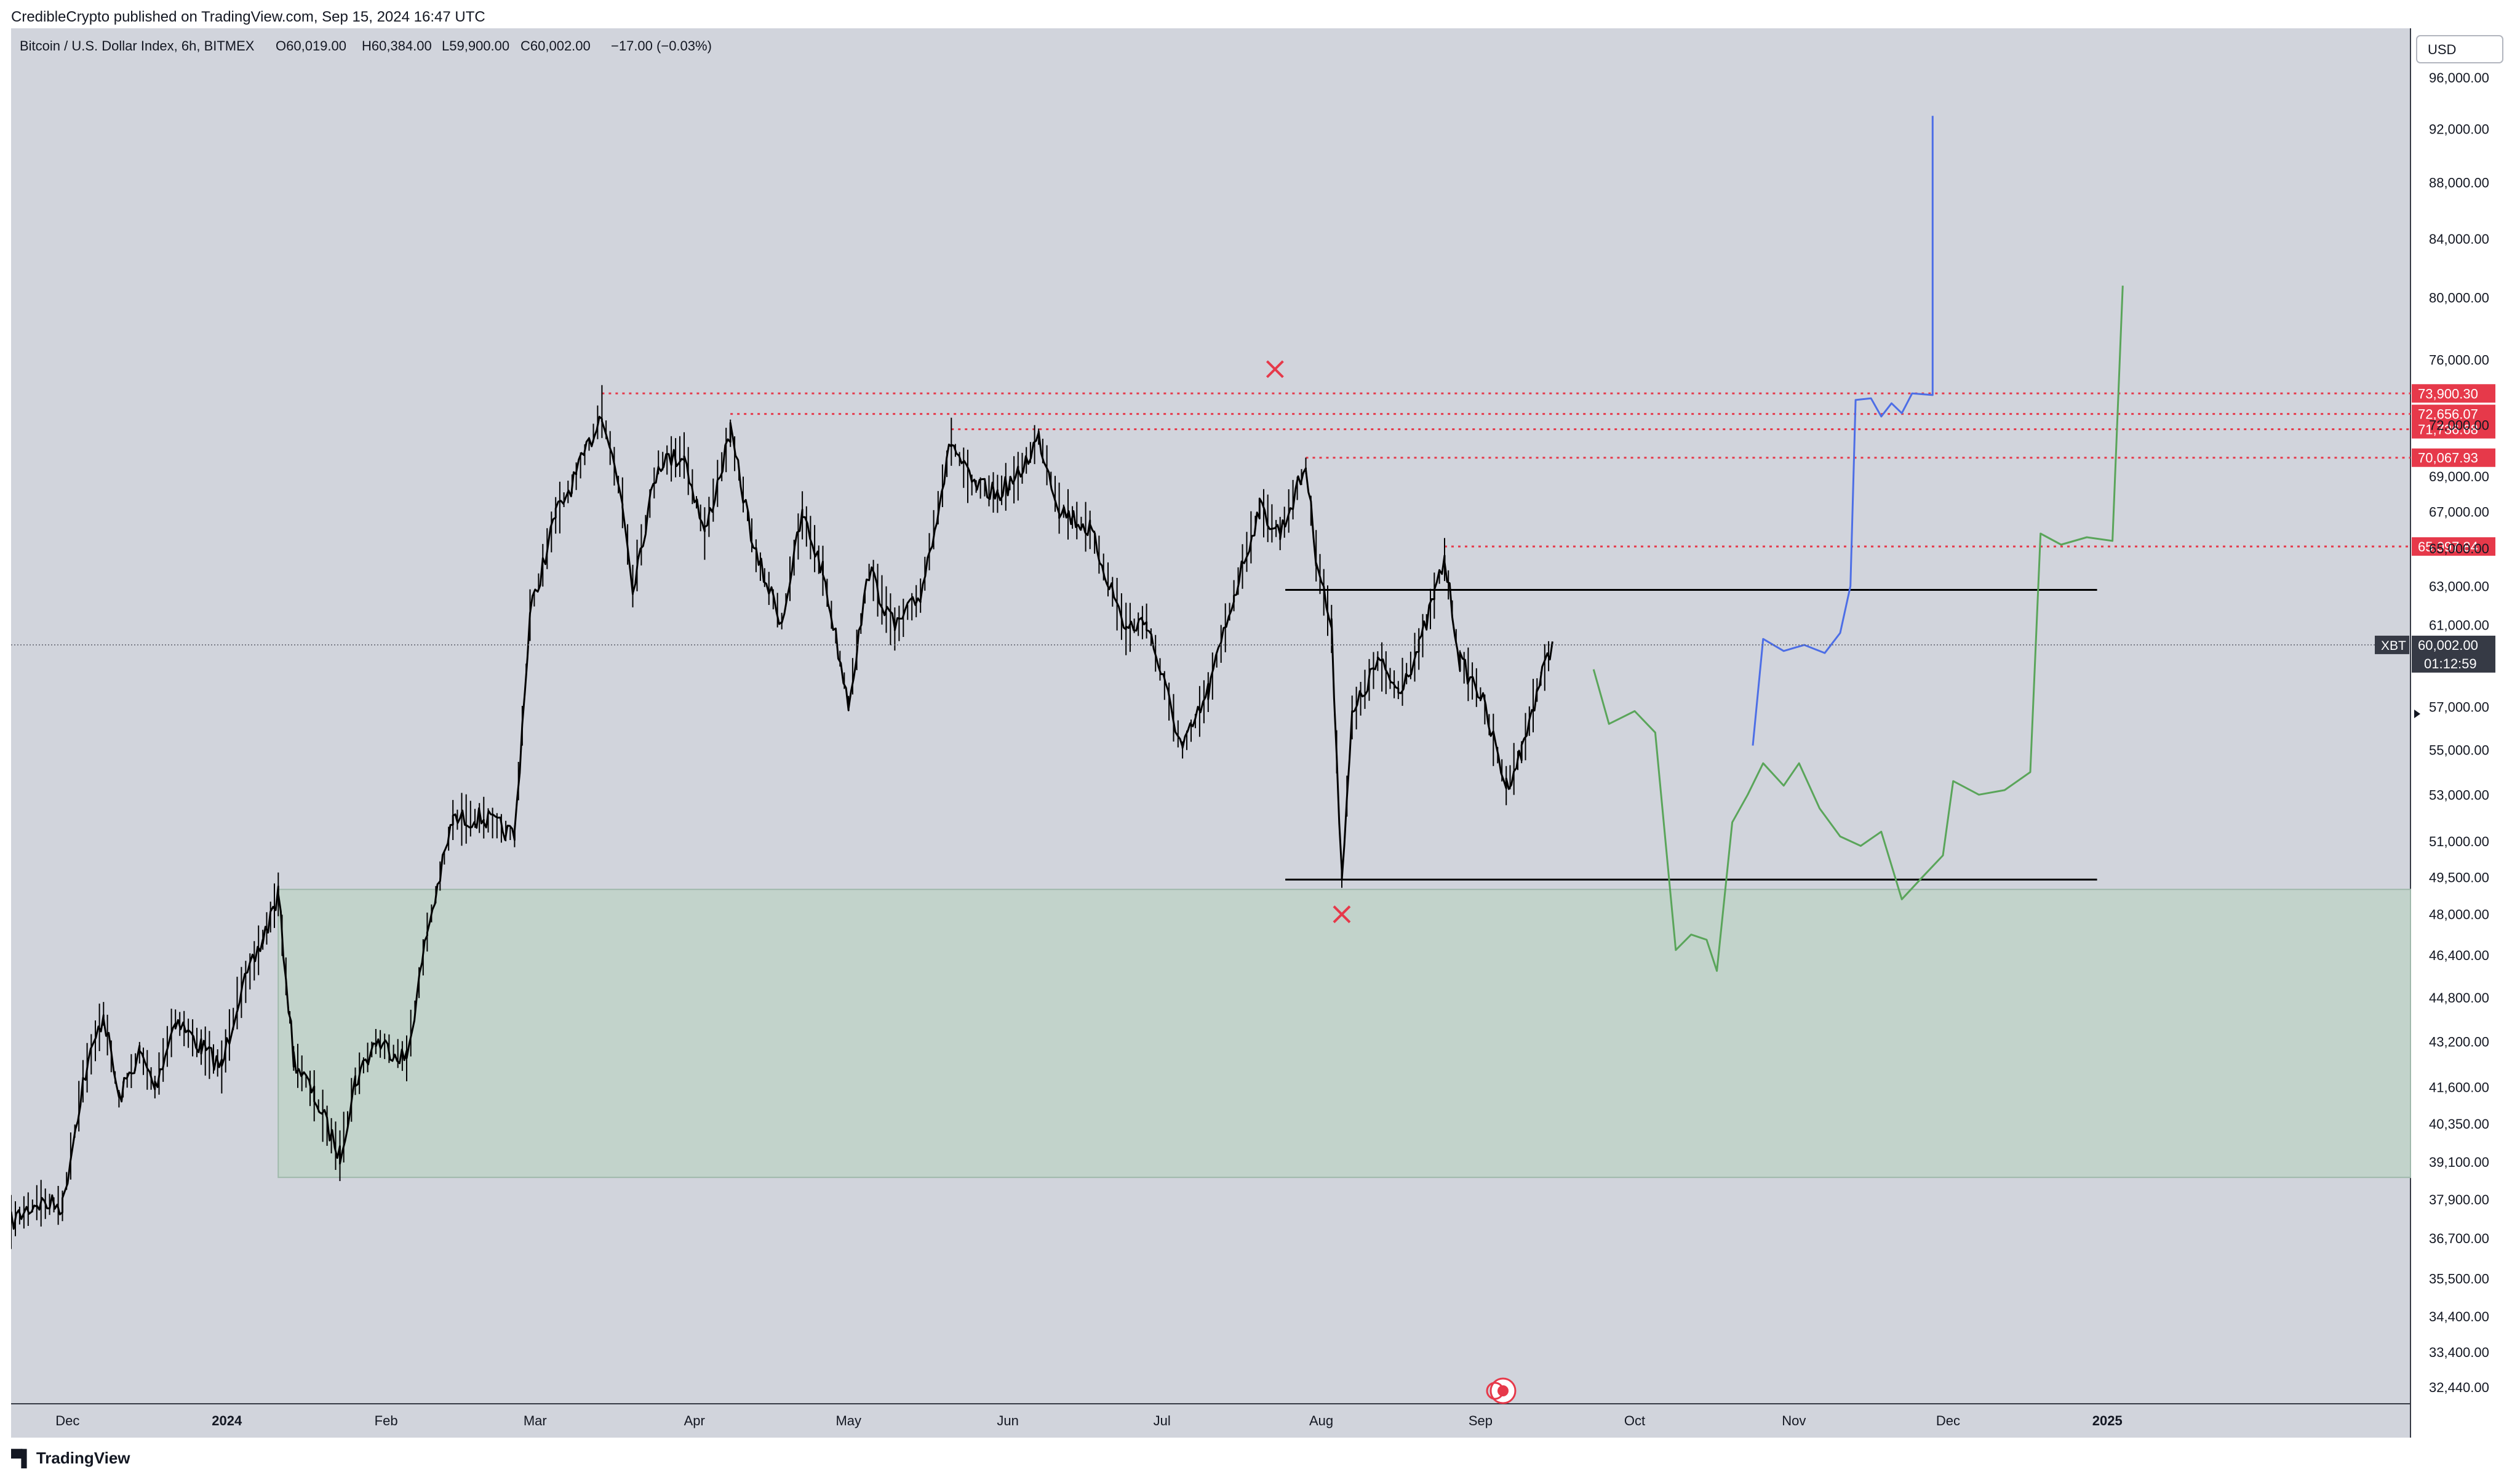 This screenshot has width=2520, height=1477. Describe the element at coordinates (848, 1420) in the screenshot. I see `time-axis-tick: May` at that location.